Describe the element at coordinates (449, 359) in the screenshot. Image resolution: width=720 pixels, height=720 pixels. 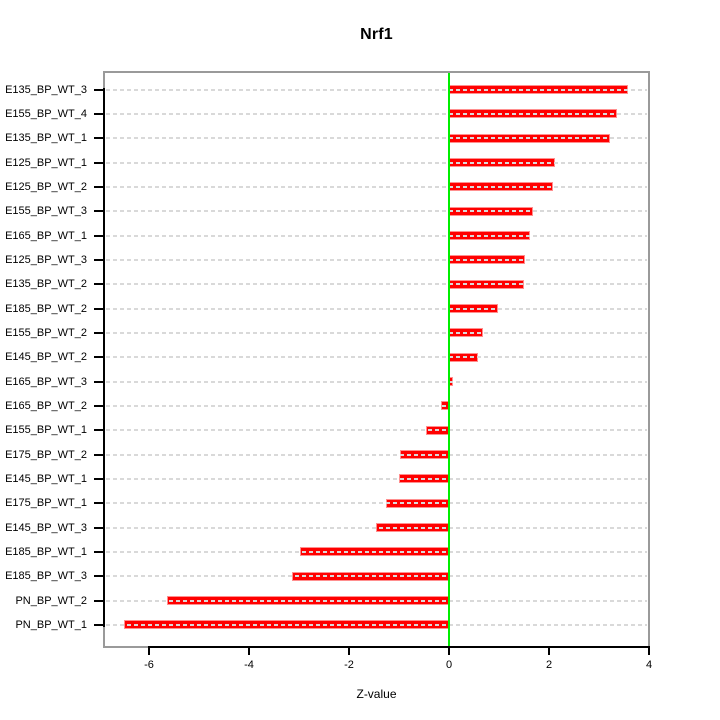
I see `zero-line` at that location.